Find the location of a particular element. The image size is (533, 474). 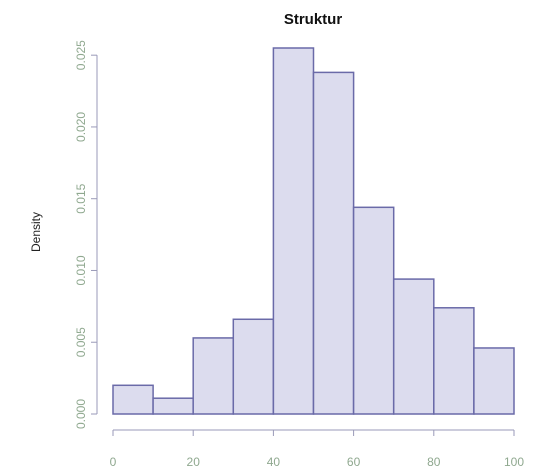

y-tick-label: 0.015 is located at coordinates (81, 198).